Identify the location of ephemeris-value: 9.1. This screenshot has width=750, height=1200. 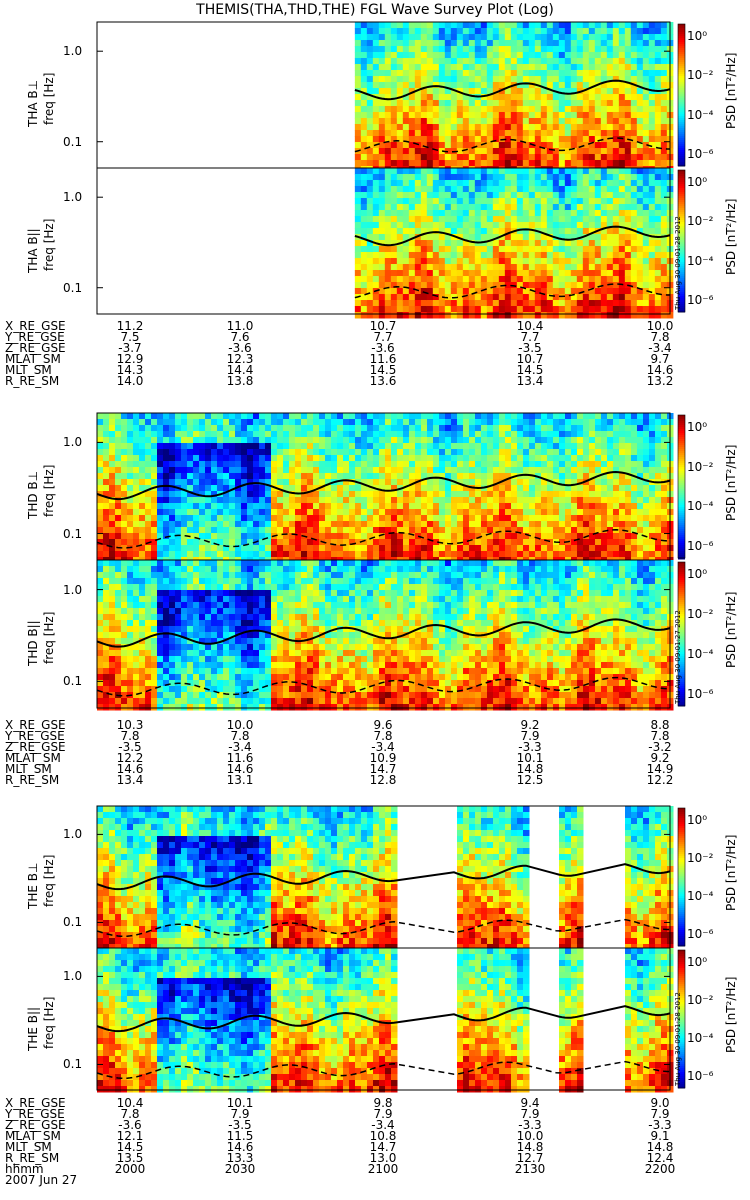
(660, 1136).